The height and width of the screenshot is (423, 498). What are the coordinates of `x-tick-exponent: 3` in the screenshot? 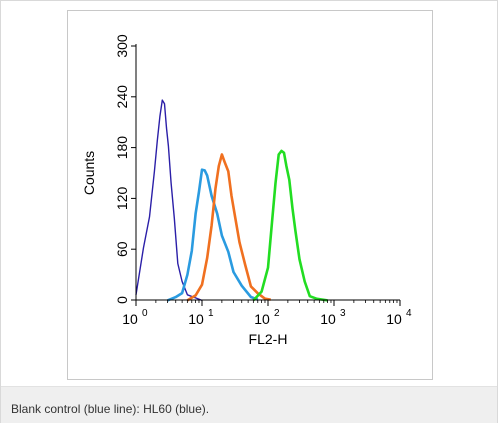 It's located at (343, 313).